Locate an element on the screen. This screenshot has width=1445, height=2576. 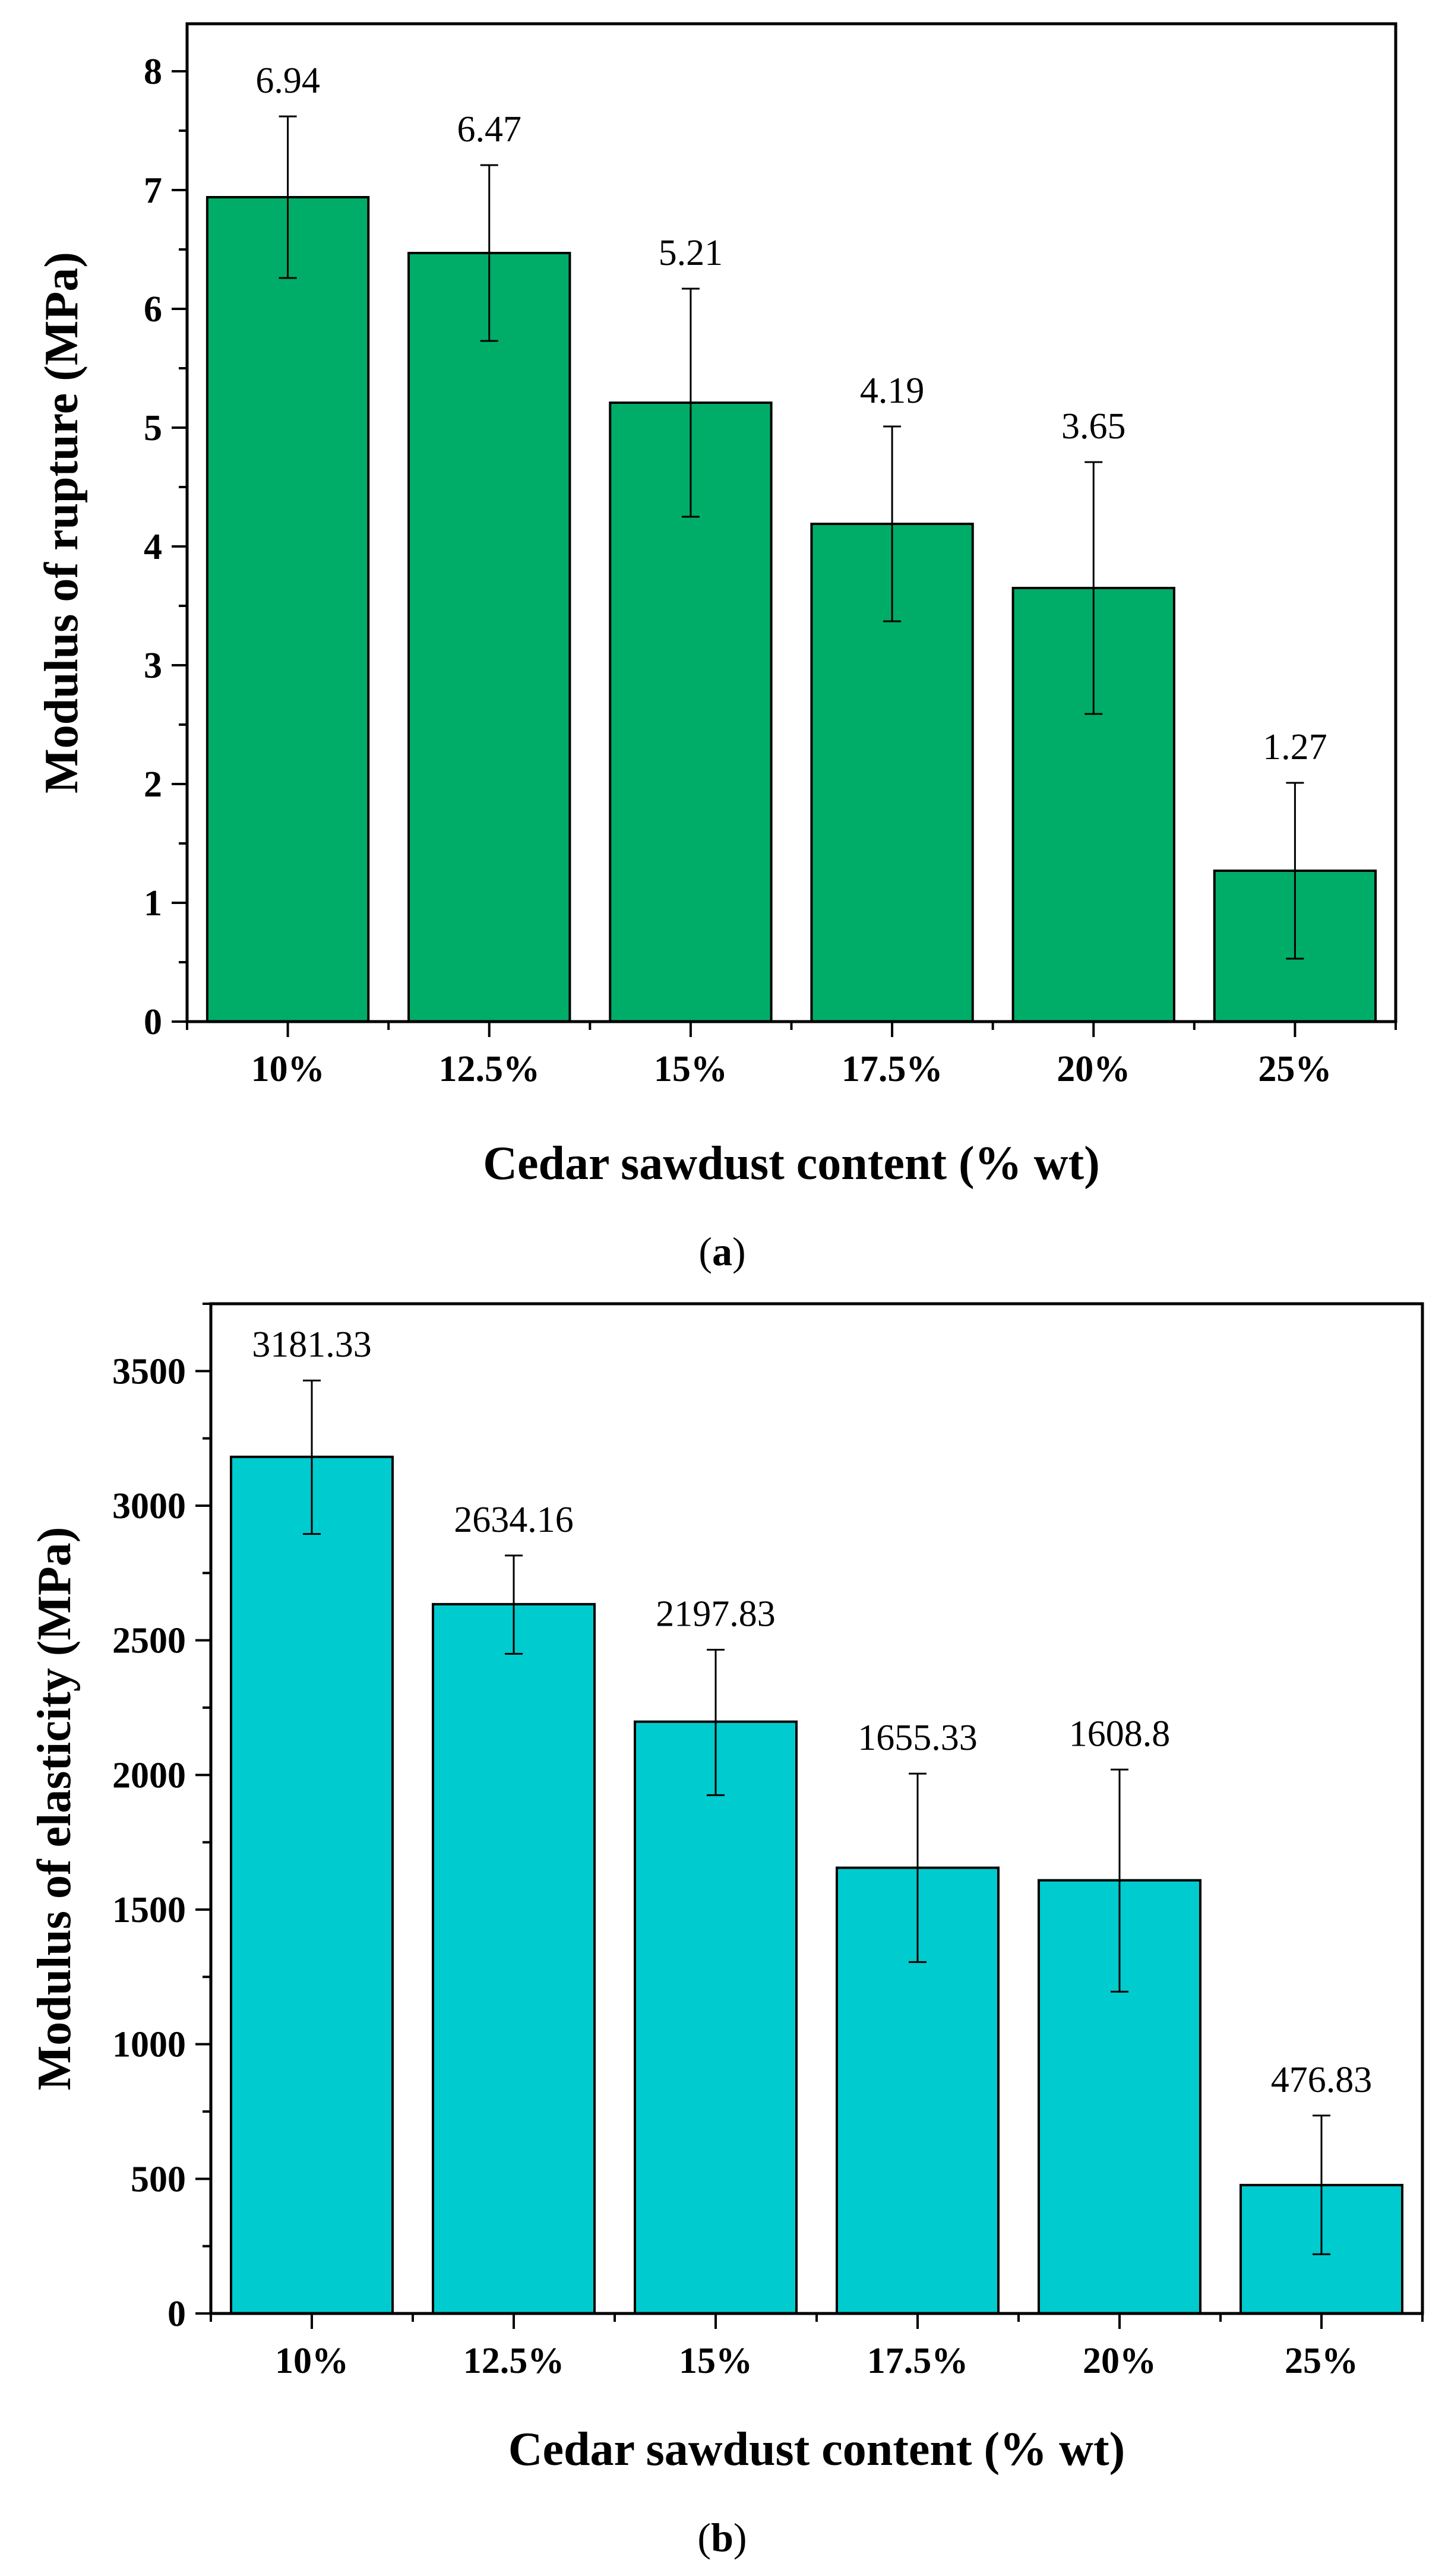
y-tick-label: 5 is located at coordinates (153, 428).